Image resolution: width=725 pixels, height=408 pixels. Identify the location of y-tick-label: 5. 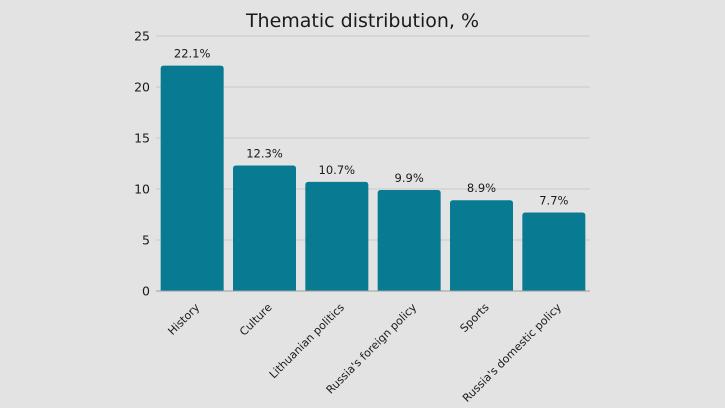
(146, 240).